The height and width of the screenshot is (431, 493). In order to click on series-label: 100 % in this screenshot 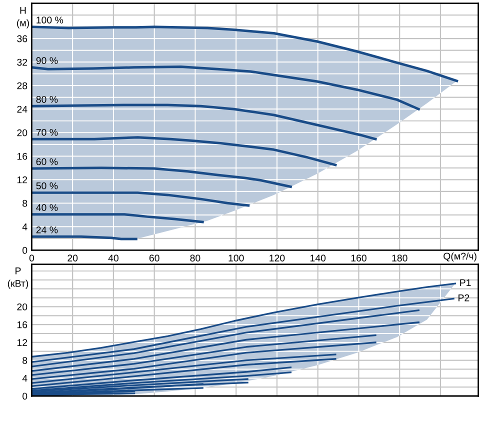, I will do `click(50, 20)`.